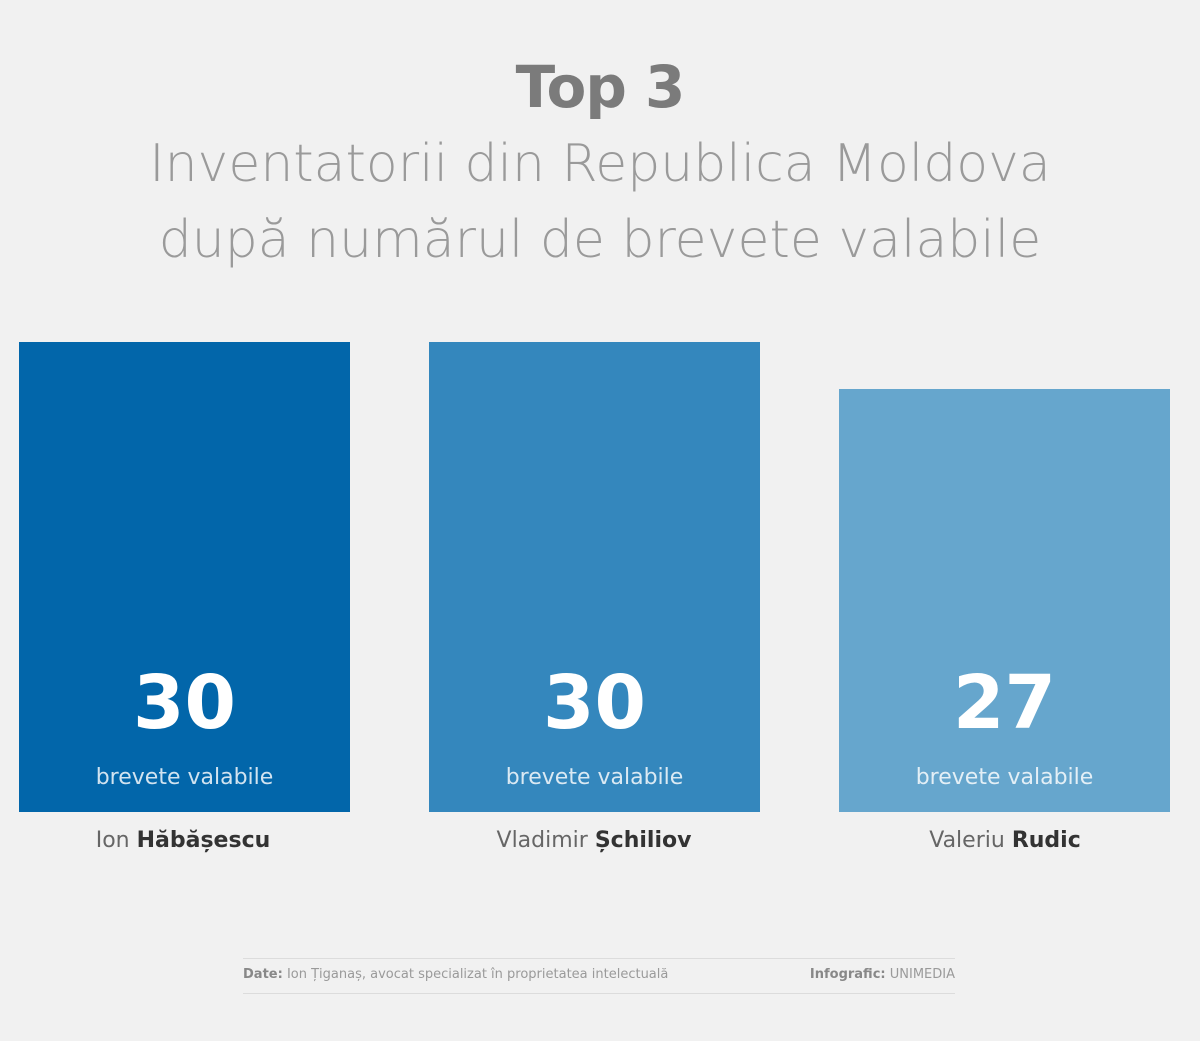 The width and height of the screenshot is (1200, 1041). I want to click on category-first-name: Valeriu, so click(967, 840).